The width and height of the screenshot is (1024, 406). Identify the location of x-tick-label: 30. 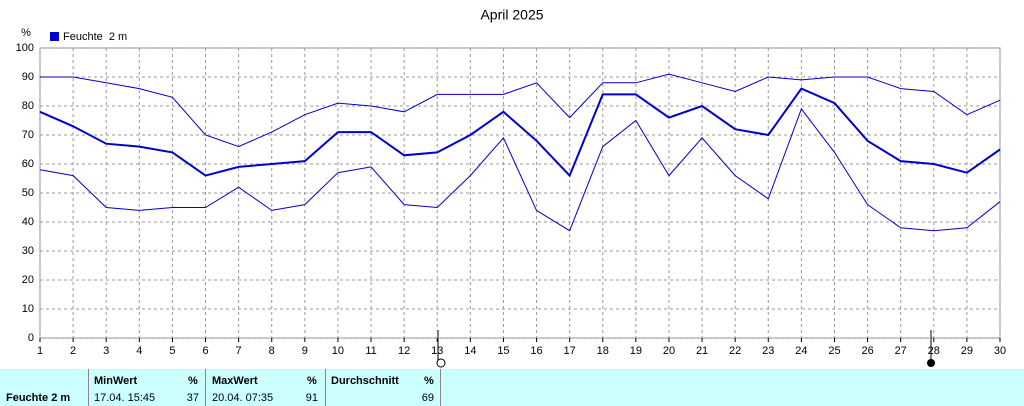
(1000, 351).